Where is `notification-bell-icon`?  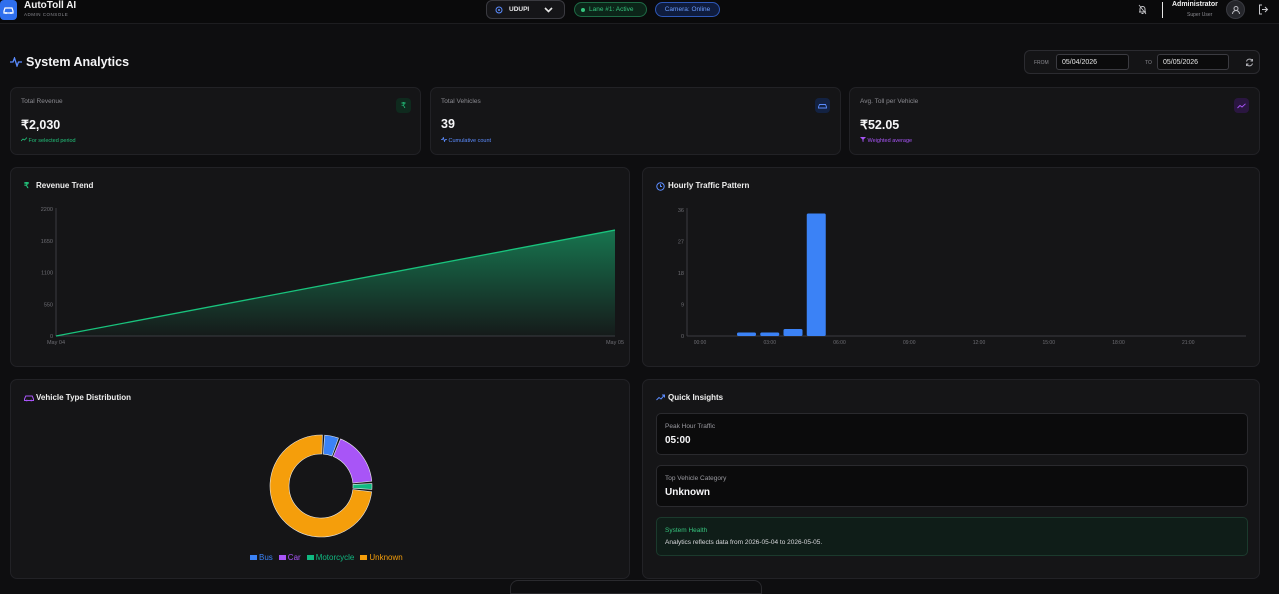
notification-bell-icon is located at coordinates (1142, 9).